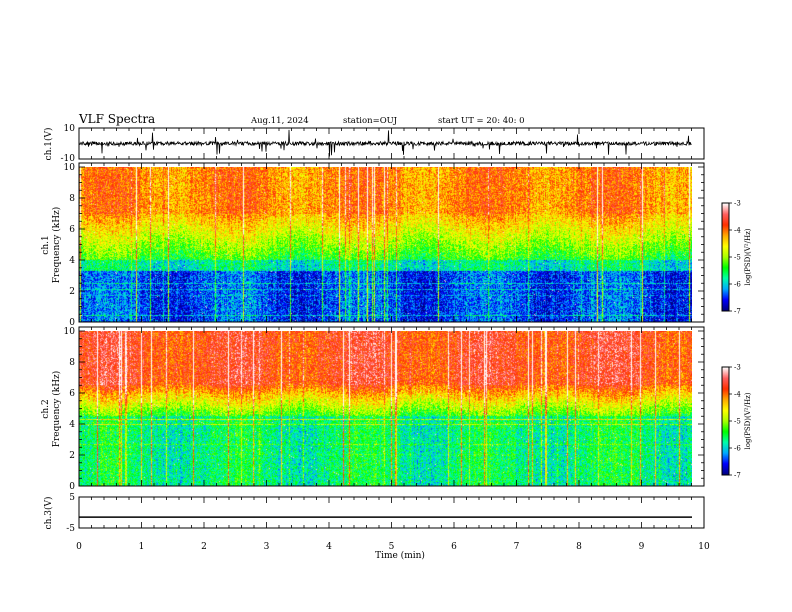  What do you see at coordinates (329, 547) in the screenshot?
I see `x-tick-label: 4` at bounding box center [329, 547].